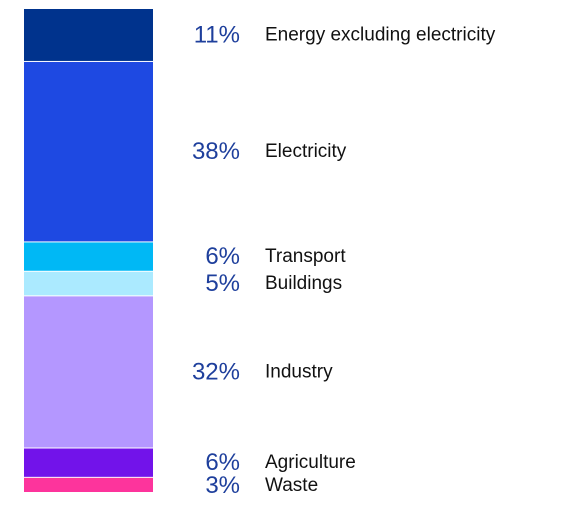 The image size is (570, 522). I want to click on bar-segment-electricity, so click(88, 151).